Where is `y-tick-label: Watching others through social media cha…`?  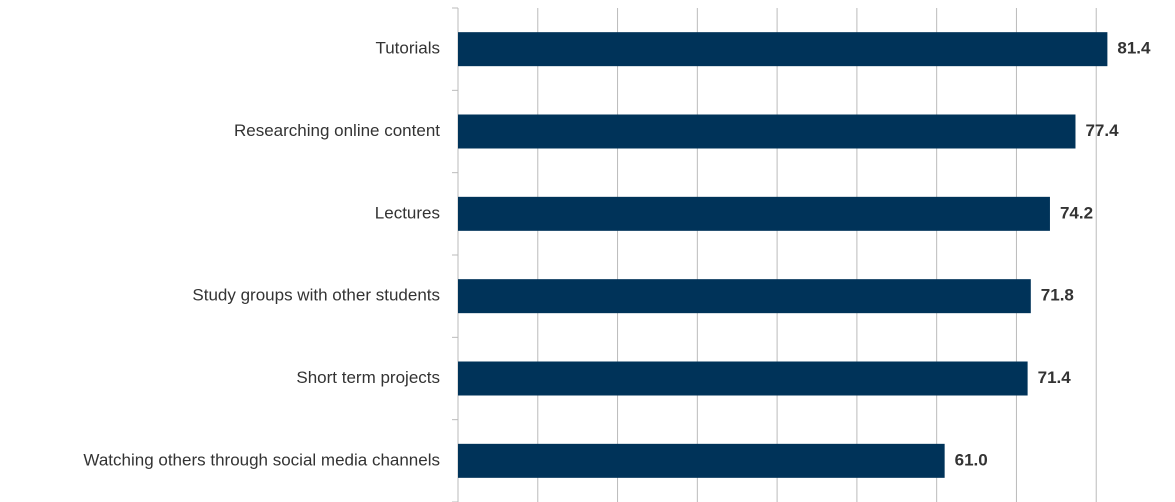 y-tick-label: Watching others through social media cha… is located at coordinates (261, 459).